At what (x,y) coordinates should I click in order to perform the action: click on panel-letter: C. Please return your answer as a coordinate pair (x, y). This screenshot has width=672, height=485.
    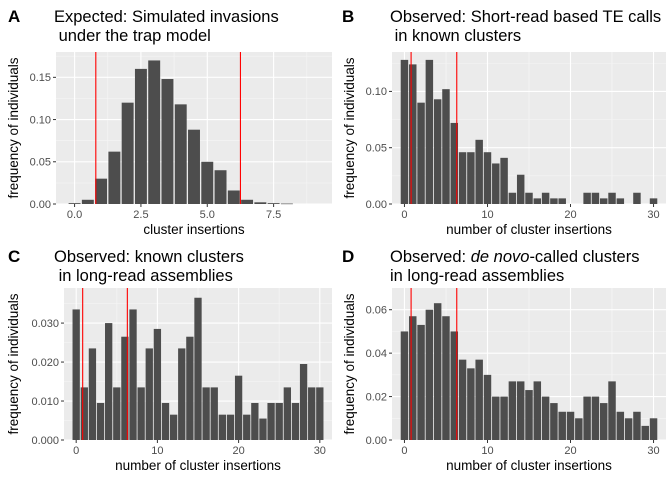
    Looking at the image, I should click on (14, 256).